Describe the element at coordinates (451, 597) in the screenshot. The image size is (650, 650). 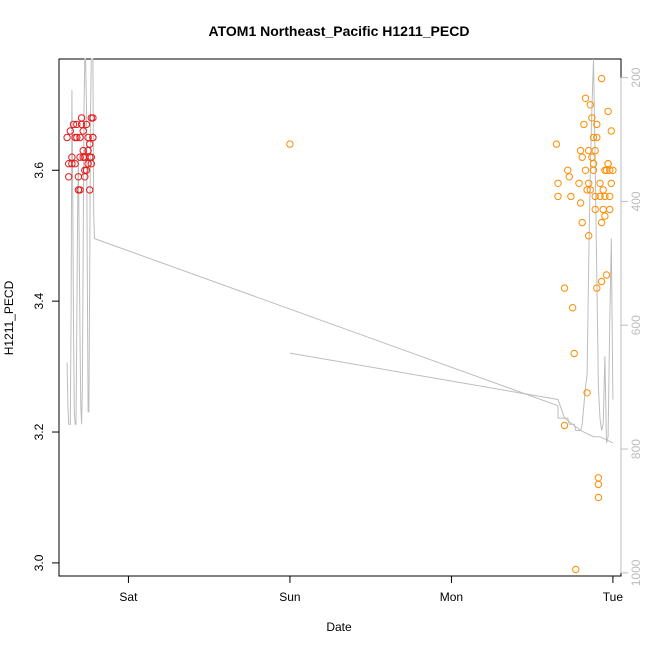
I see `x-tick-label: Mon` at that location.